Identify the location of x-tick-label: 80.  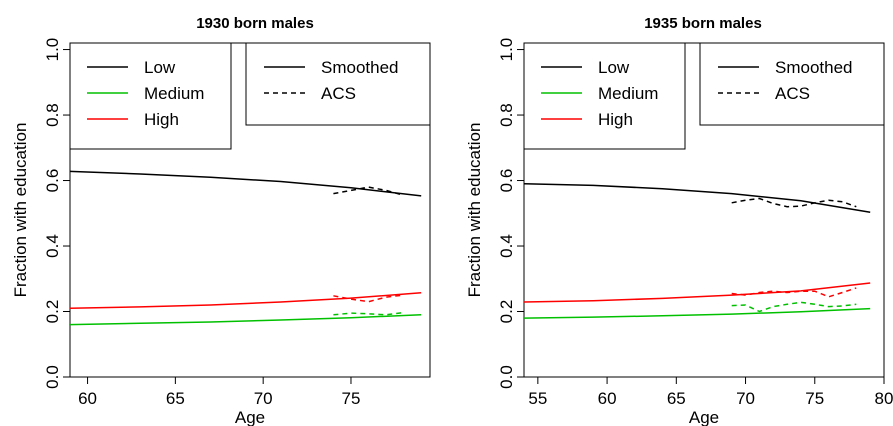
(884, 398).